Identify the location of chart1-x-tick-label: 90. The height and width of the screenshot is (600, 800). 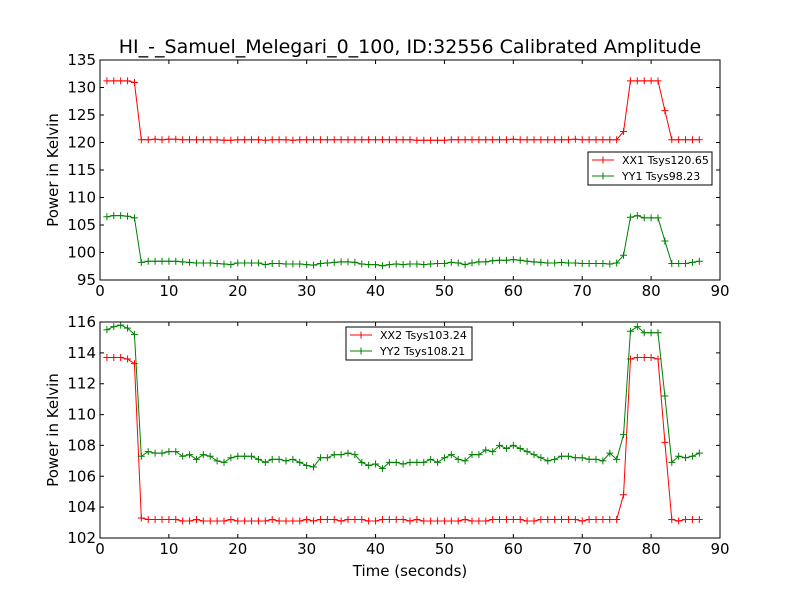
(719, 291).